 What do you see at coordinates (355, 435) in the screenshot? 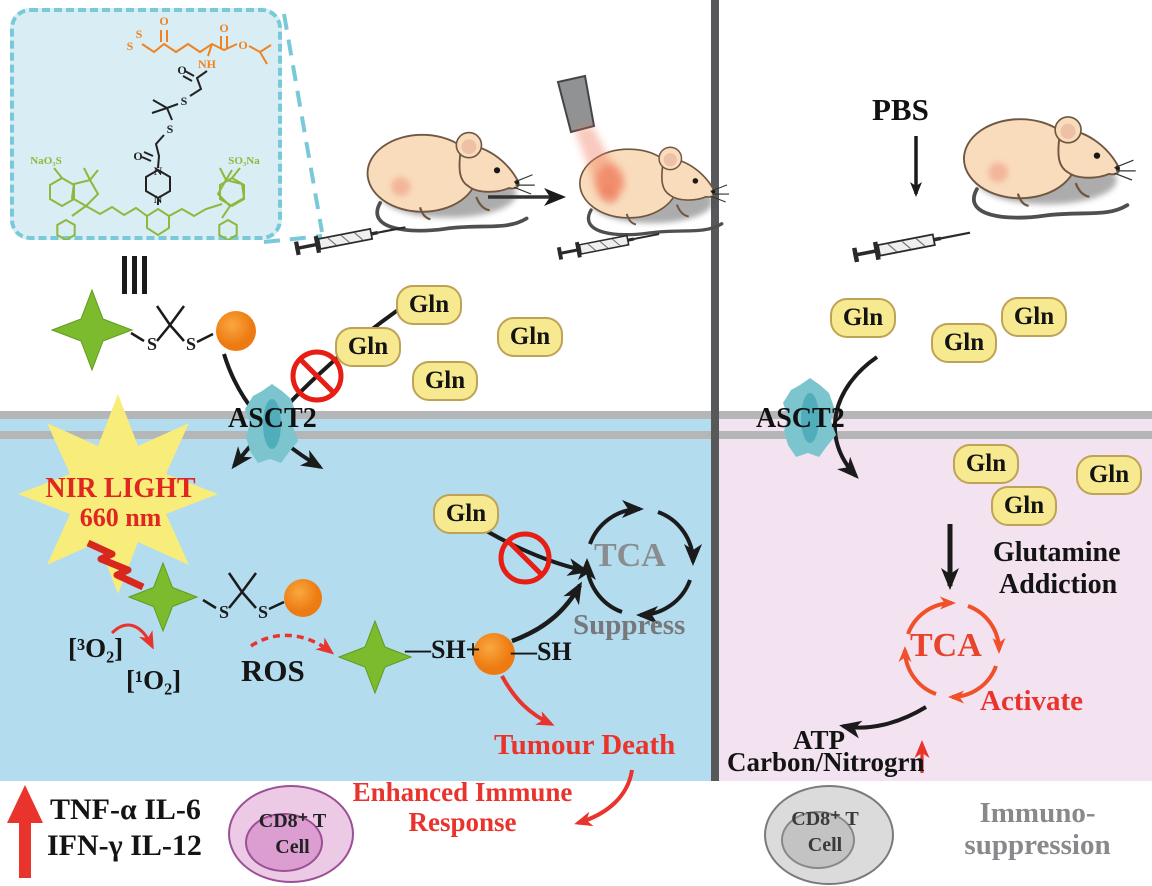
I see `membrane-bar-bottom-left` at bounding box center [355, 435].